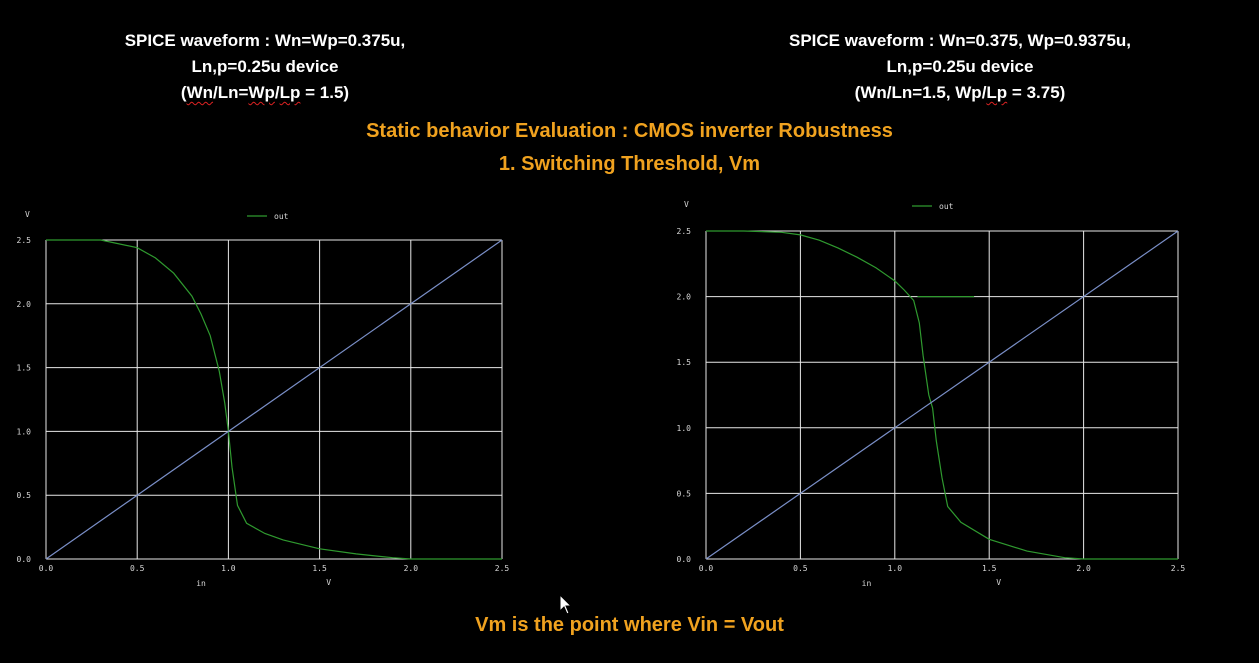  What do you see at coordinates (290, 92) in the screenshot?
I see `left-caption-line3-part: Lp` at bounding box center [290, 92].